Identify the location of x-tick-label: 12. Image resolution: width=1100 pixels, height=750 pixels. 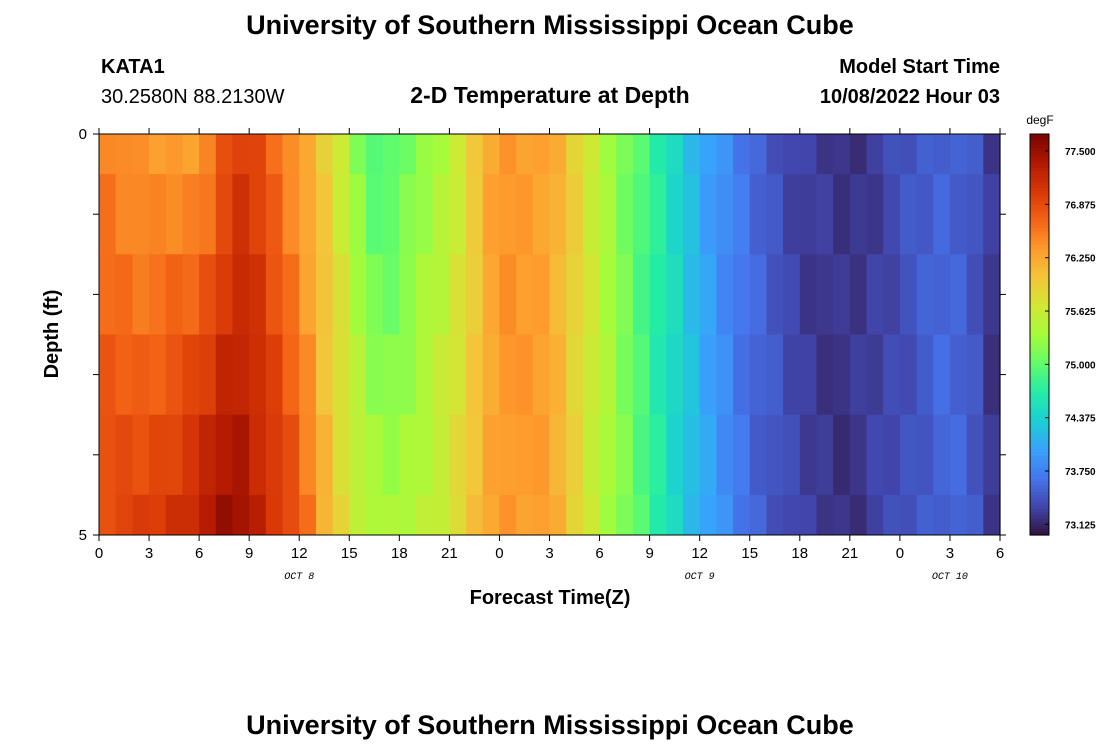
(699, 553).